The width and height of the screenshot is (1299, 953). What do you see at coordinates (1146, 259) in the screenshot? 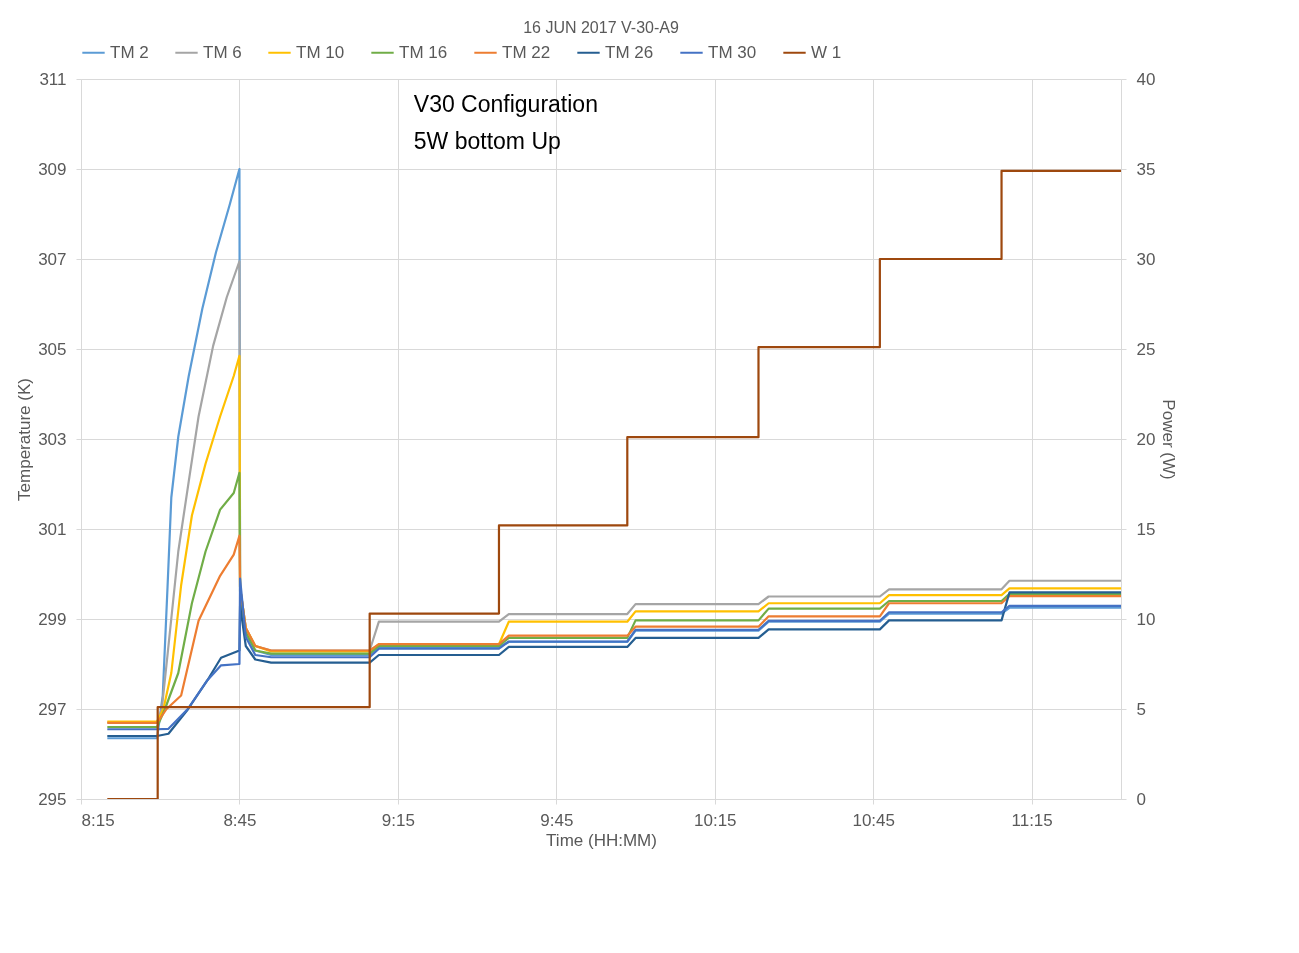
I see `y2-tick-label: 30` at bounding box center [1146, 259].